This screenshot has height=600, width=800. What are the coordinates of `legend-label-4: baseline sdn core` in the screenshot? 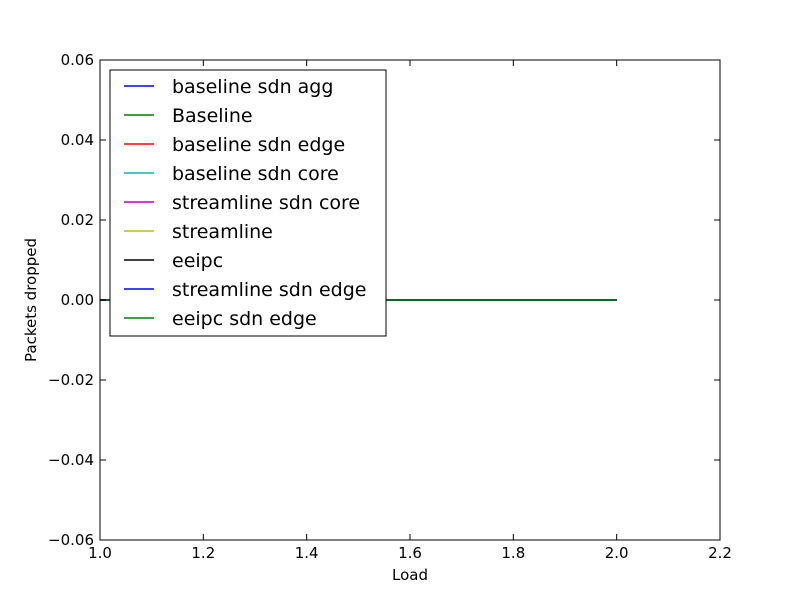 It's located at (255, 174).